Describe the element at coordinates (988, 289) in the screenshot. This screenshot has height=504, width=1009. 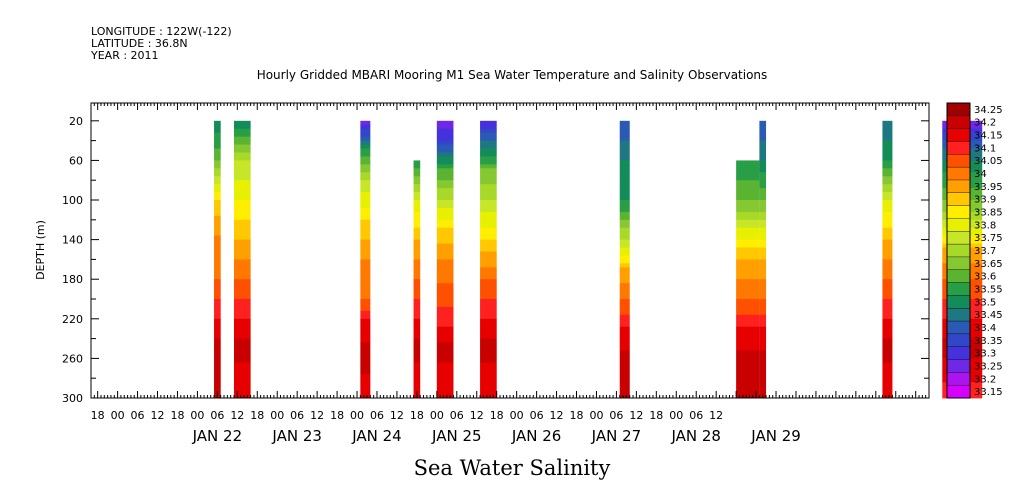
I see `colorbar-label: 33.55` at that location.